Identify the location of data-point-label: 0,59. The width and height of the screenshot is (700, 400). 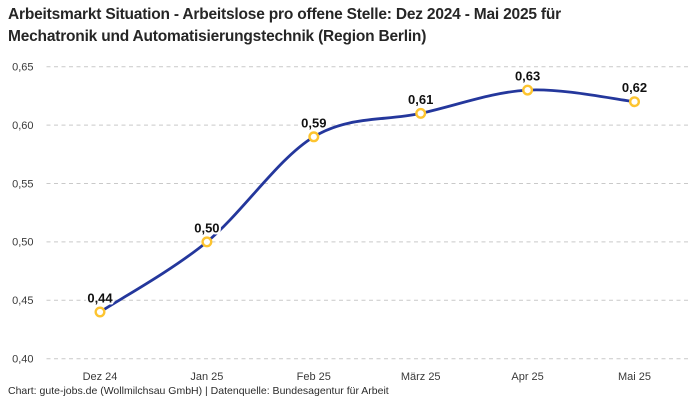
(313, 122).